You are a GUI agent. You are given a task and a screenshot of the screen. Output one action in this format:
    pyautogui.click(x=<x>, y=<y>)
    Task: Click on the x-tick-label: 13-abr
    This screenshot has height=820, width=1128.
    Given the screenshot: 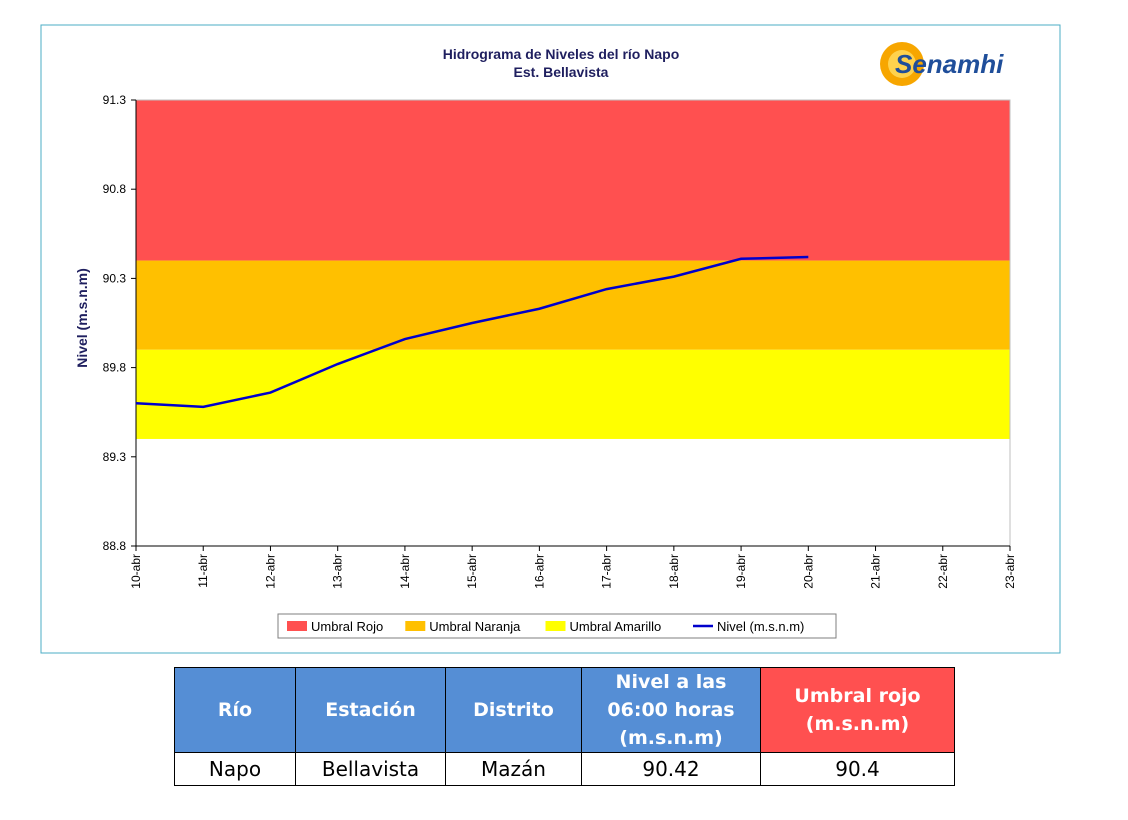 What is the action you would take?
    pyautogui.click(x=338, y=571)
    